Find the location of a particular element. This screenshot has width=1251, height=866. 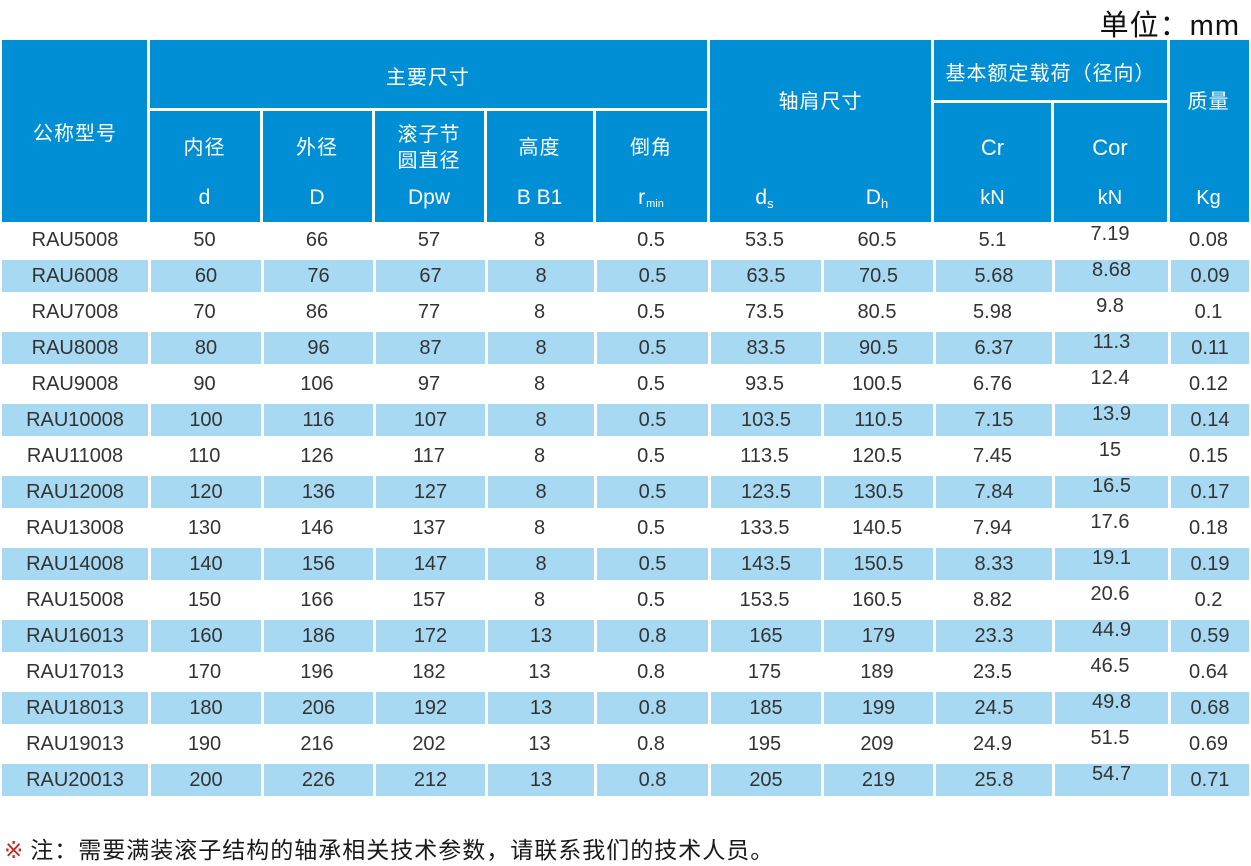

cell-Dh: 120.5 is located at coordinates (877, 455).